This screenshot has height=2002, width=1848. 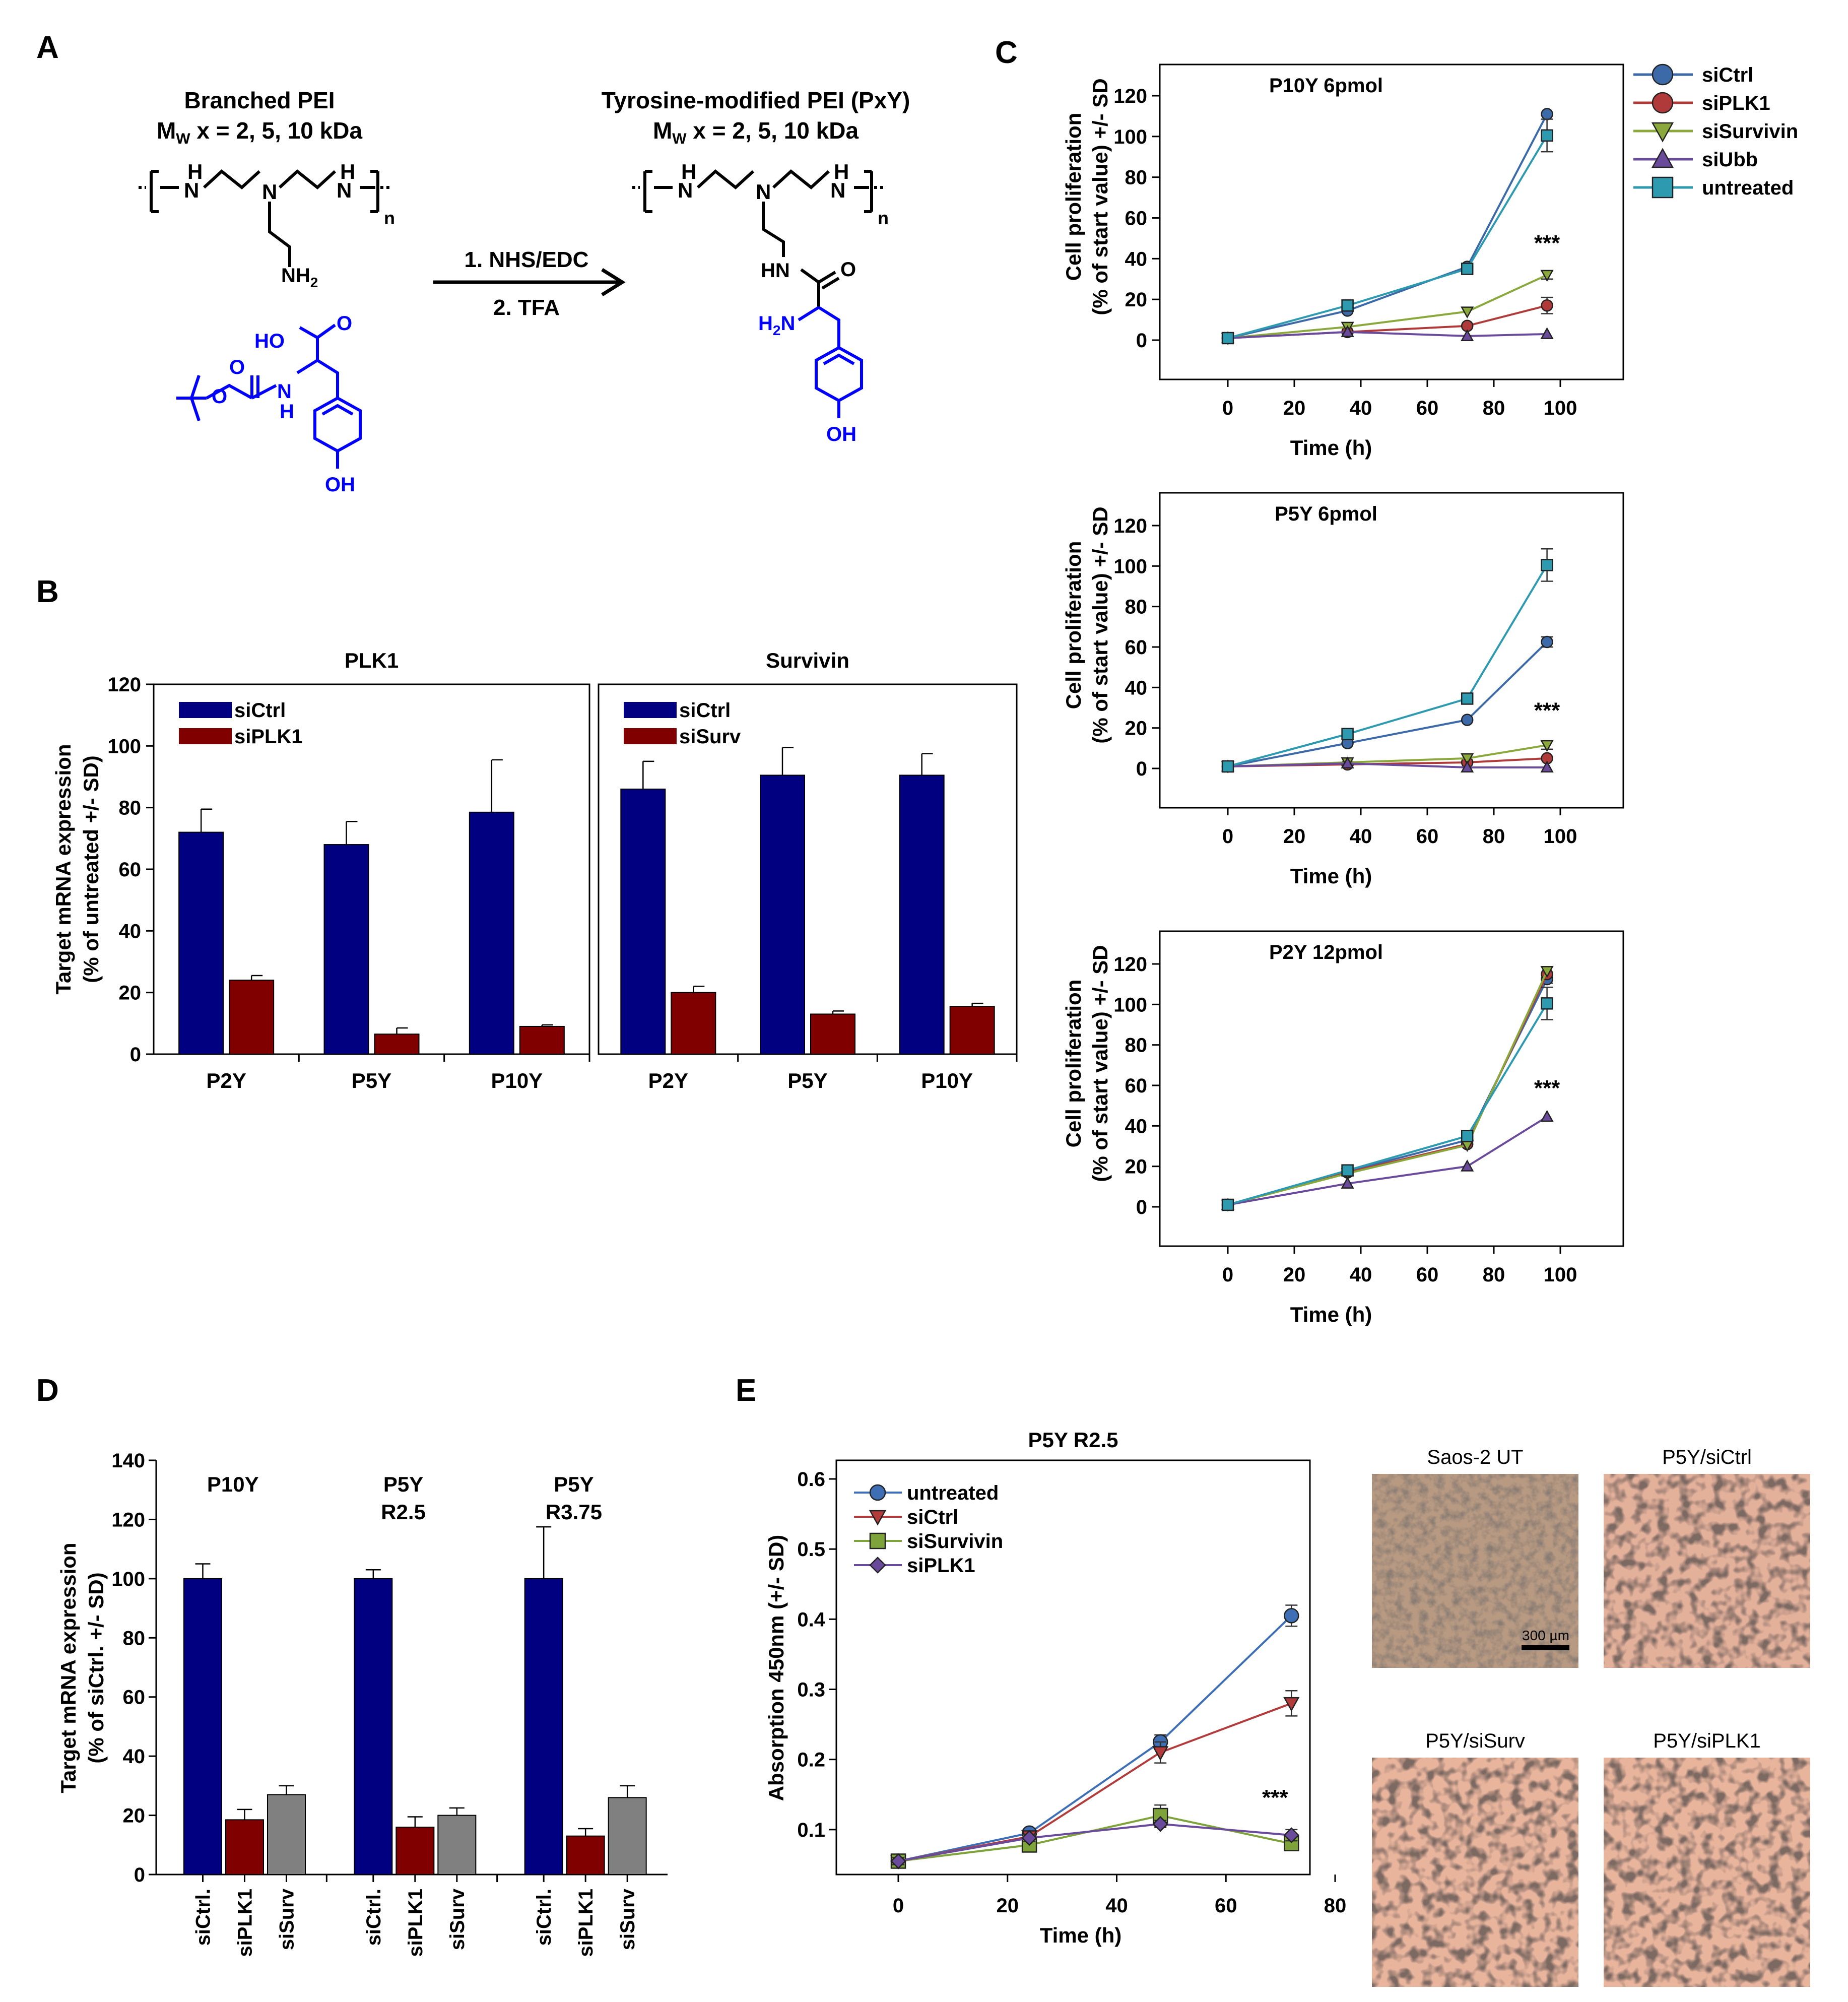 What do you see at coordinates (264, 218) in the screenshot?
I see `pei-structure` at bounding box center [264, 218].